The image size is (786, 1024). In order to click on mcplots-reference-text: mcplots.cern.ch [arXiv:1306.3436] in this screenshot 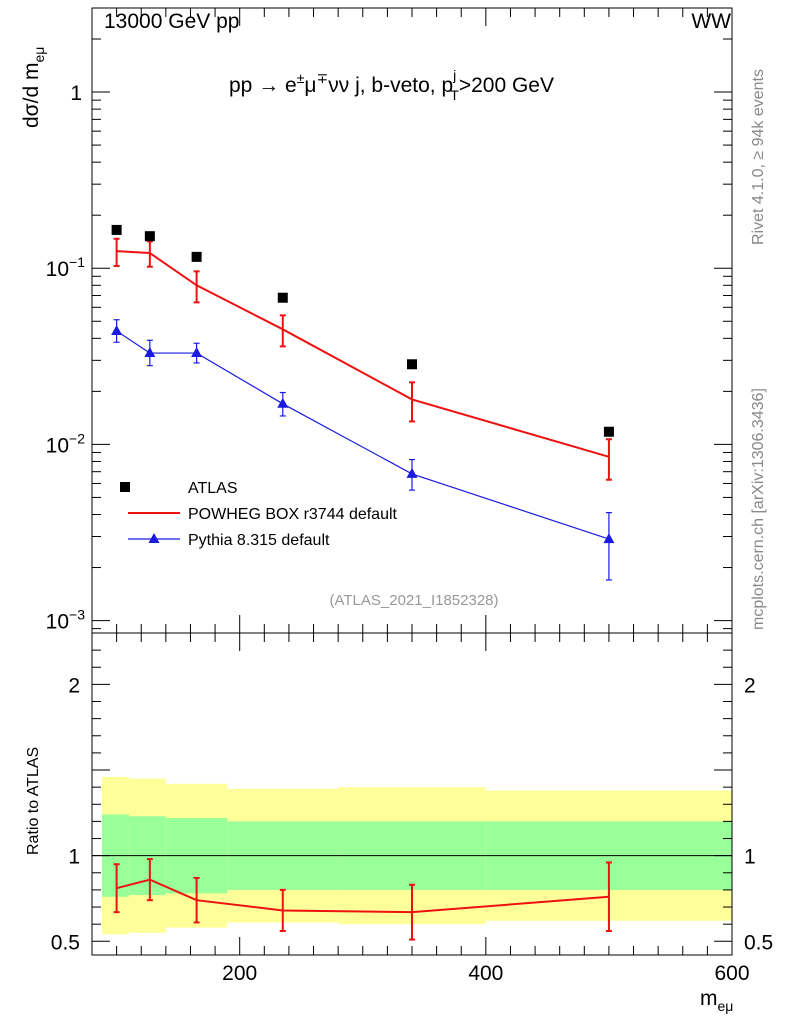, I will do `click(758, 509)`.